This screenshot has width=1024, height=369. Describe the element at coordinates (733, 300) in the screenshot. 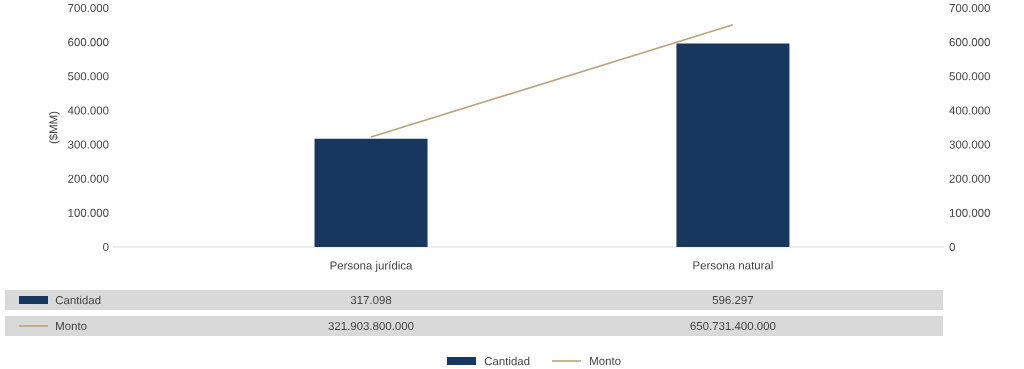

I see `data-label: 596.297` at that location.